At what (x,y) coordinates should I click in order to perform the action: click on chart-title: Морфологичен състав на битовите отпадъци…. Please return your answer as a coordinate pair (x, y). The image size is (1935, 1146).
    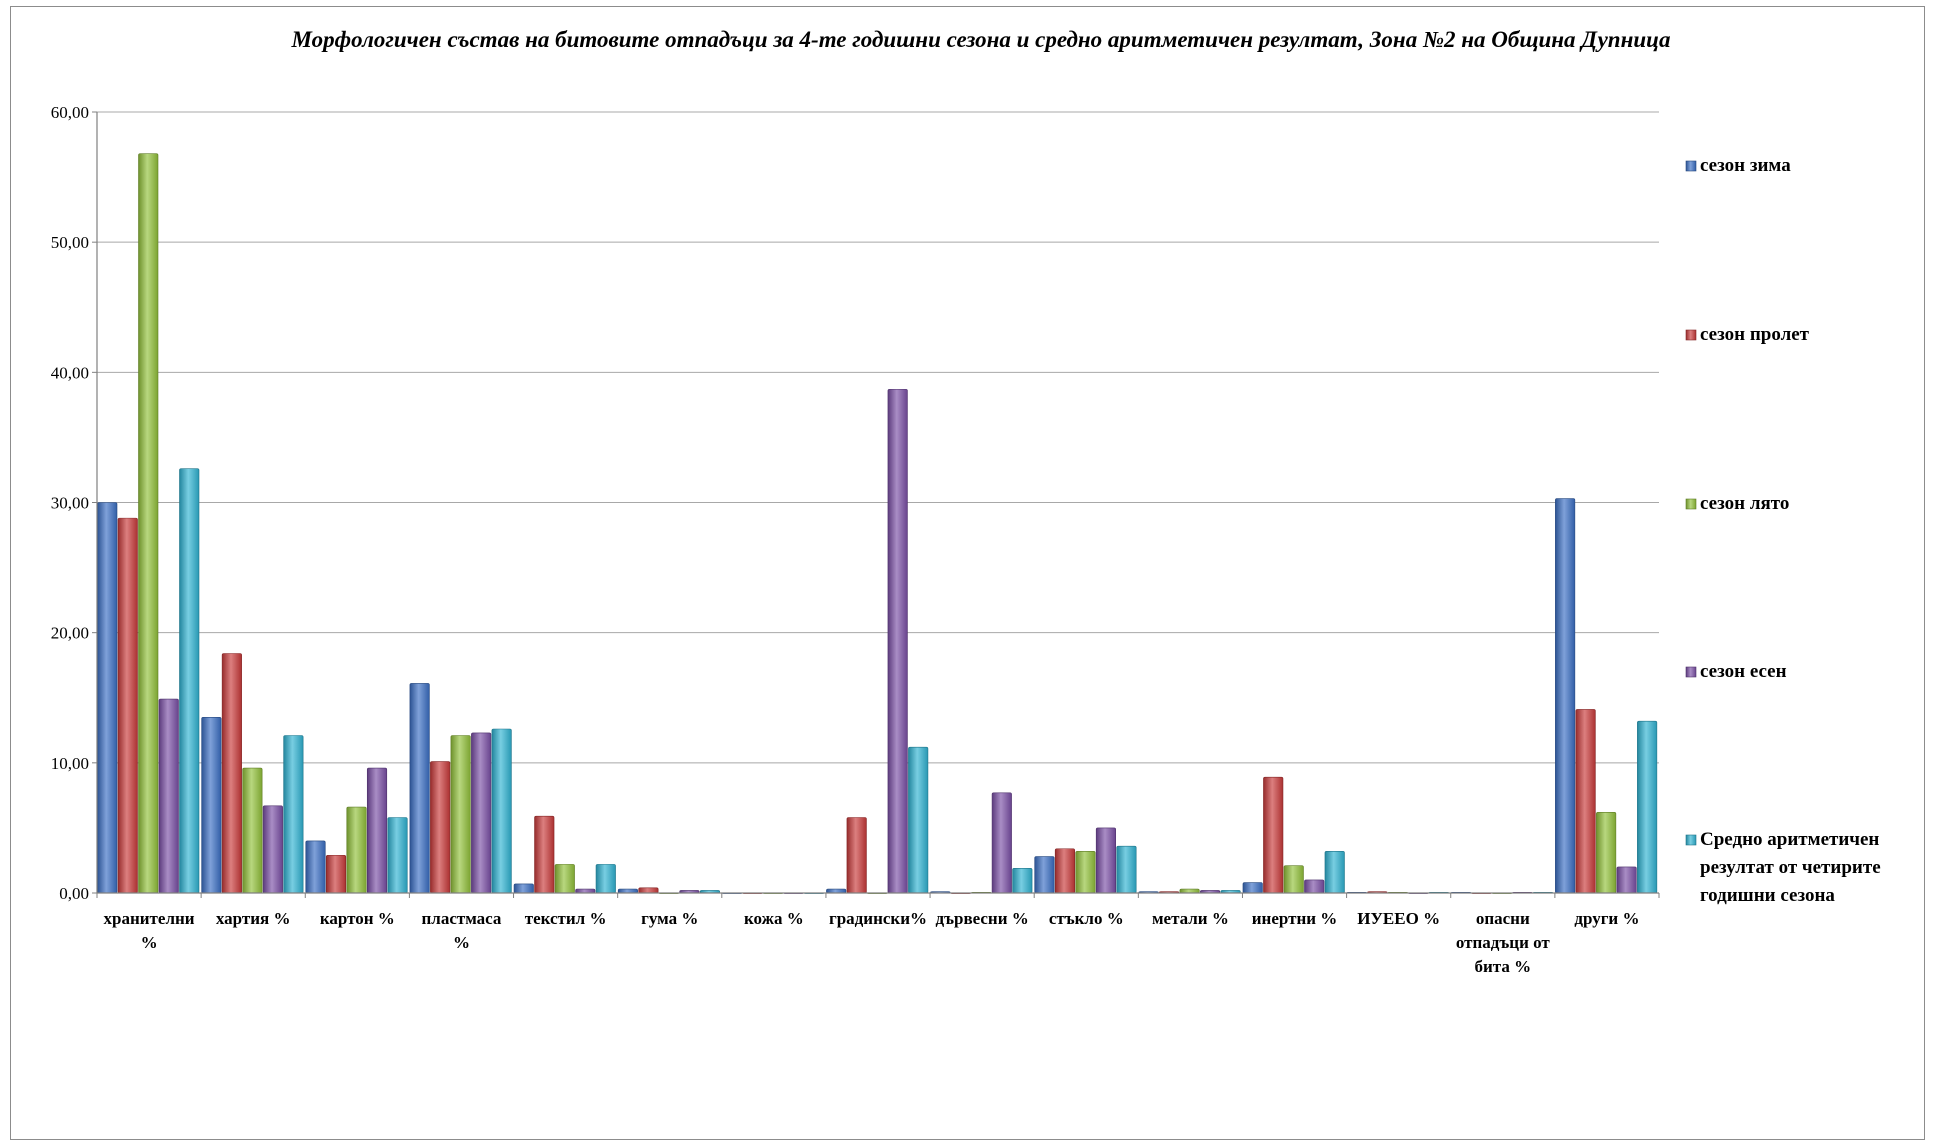
    Looking at the image, I should click on (981, 39).